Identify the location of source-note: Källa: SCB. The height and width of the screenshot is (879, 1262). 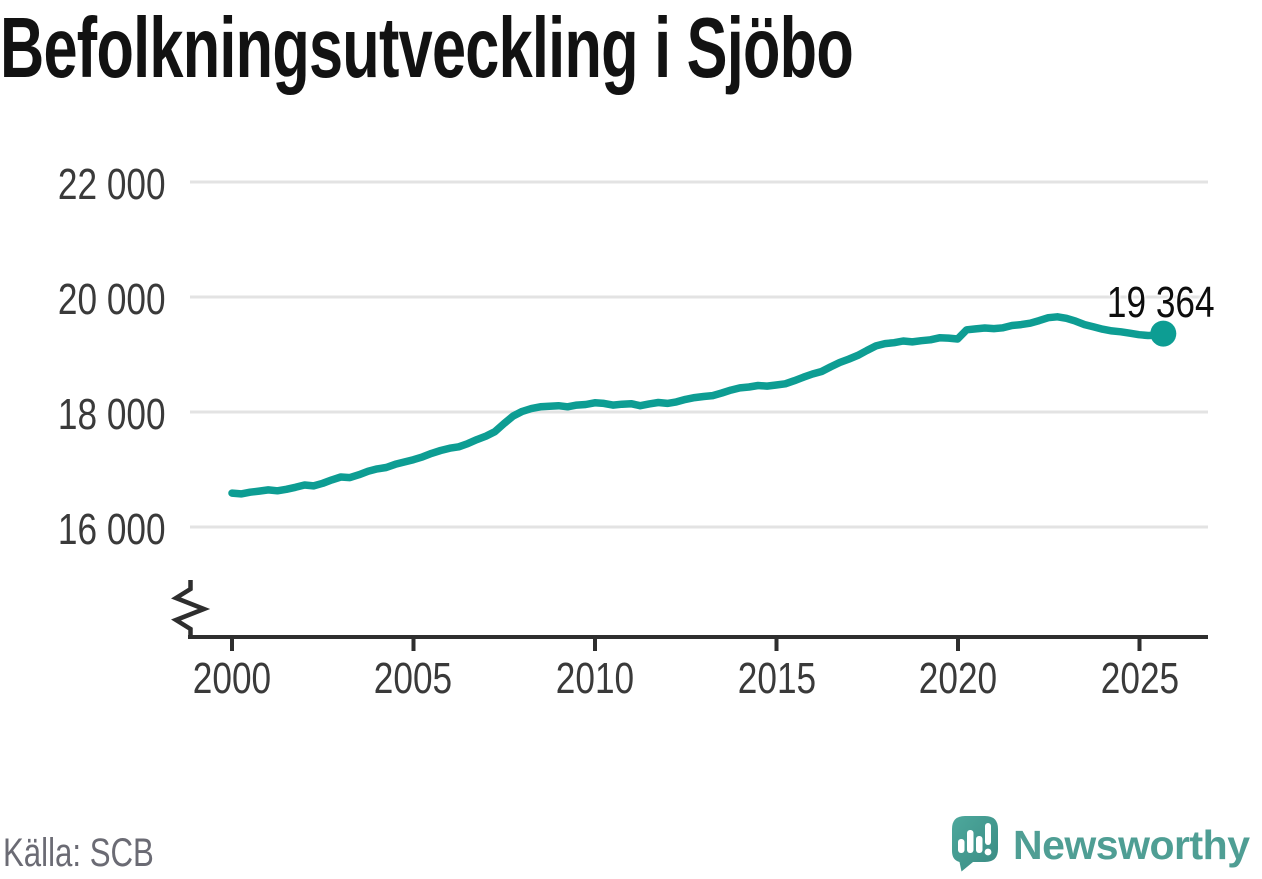
(78, 853).